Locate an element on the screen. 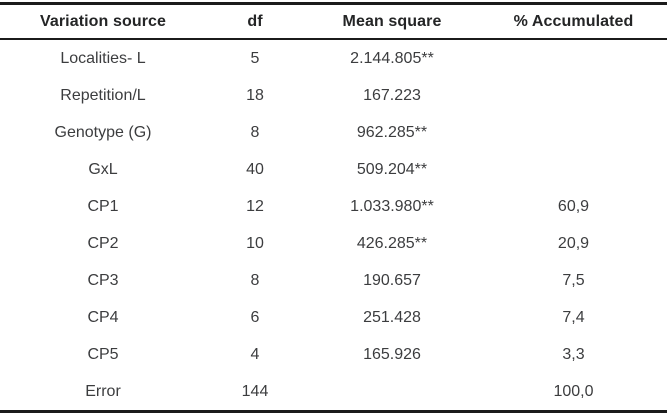 The width and height of the screenshot is (667, 417). cell-mean-square: 1.033.980** is located at coordinates (392, 206).